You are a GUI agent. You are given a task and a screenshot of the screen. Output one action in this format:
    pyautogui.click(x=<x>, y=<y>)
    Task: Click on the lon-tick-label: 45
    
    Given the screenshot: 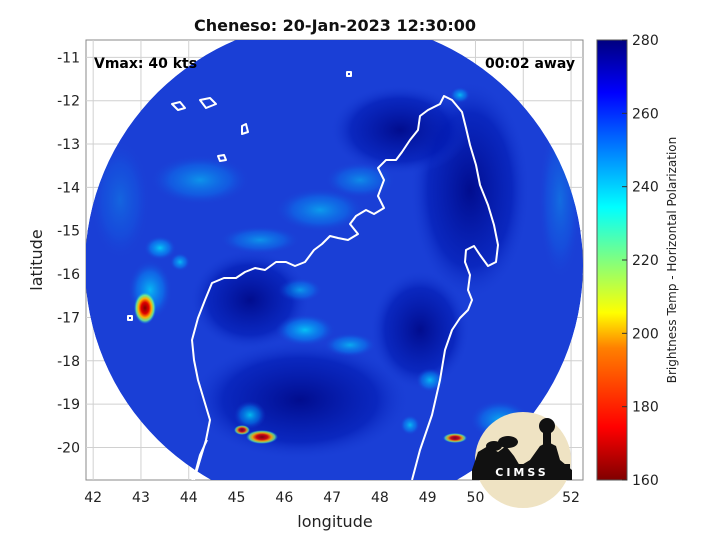 What is the action you would take?
    pyautogui.click(x=237, y=498)
    